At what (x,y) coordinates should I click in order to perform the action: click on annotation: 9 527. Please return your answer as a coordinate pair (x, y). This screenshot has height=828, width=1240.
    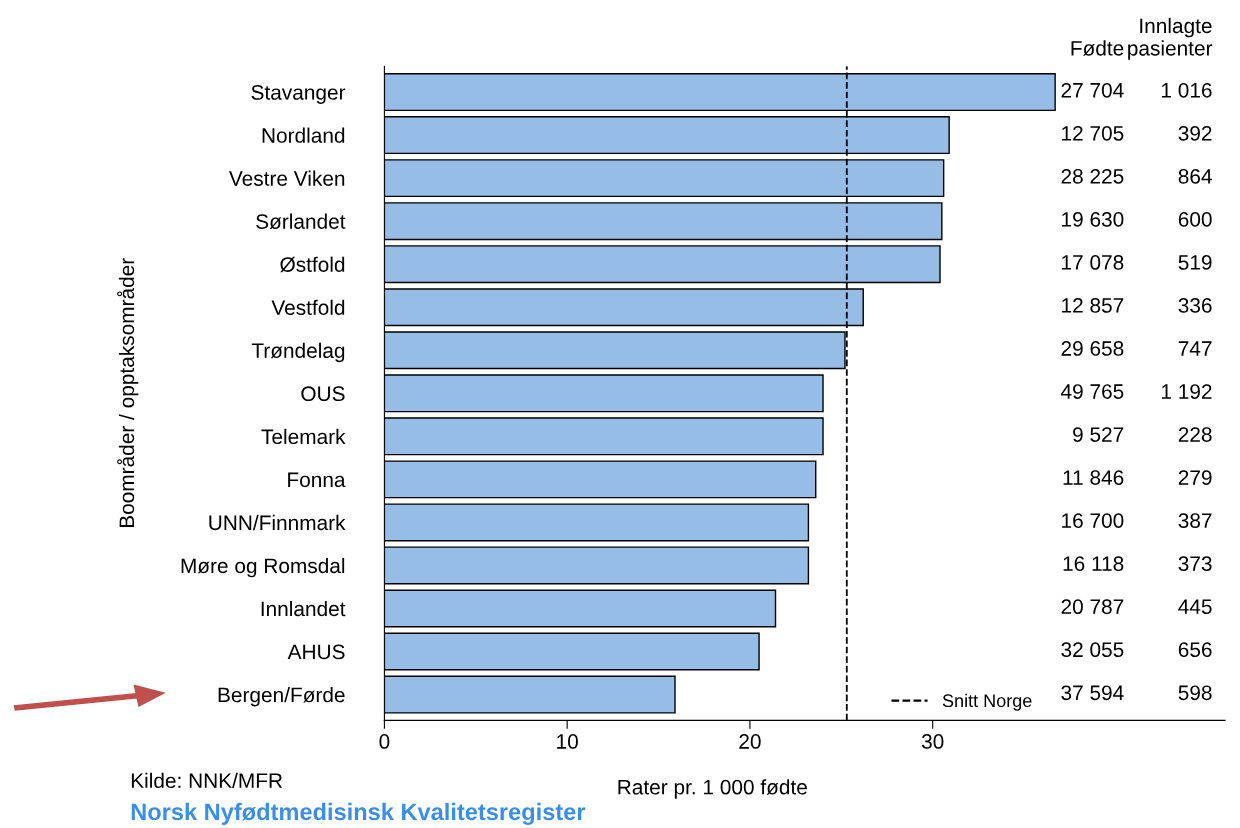
    Looking at the image, I should click on (1098, 434).